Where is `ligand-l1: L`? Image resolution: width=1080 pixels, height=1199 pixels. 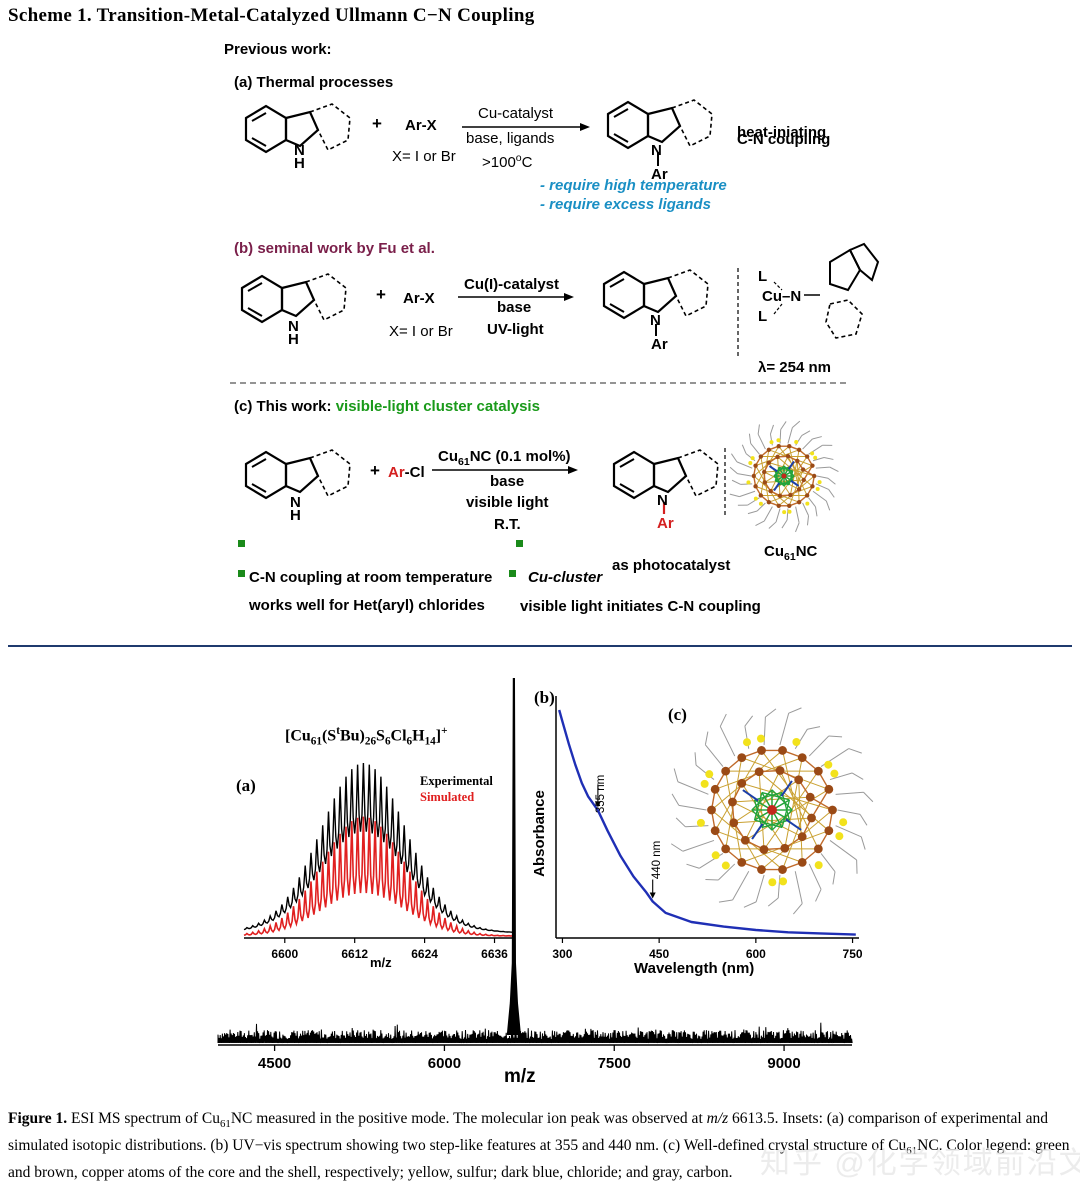
ligand-l1: L is located at coordinates (763, 276).